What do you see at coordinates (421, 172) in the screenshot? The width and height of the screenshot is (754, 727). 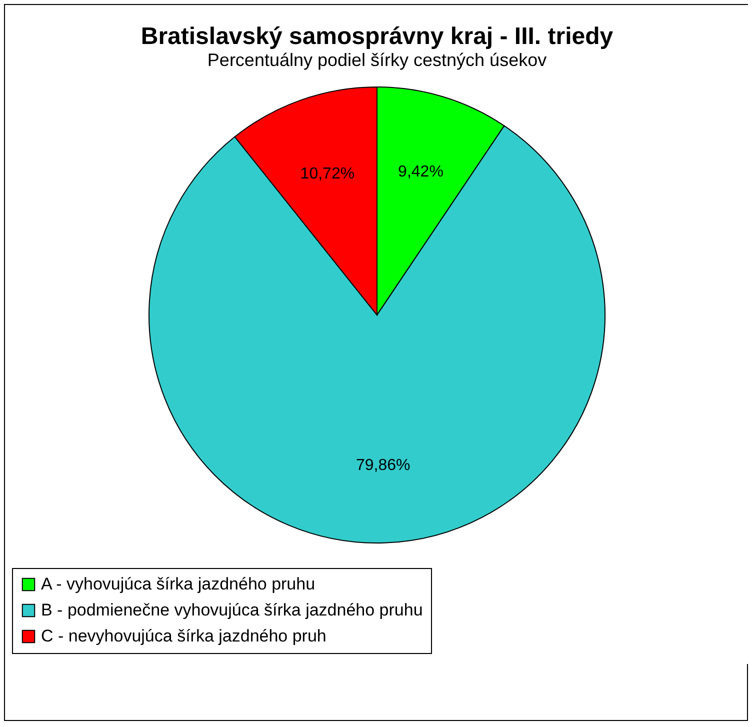 I see `data-label: 9,42%` at bounding box center [421, 172].